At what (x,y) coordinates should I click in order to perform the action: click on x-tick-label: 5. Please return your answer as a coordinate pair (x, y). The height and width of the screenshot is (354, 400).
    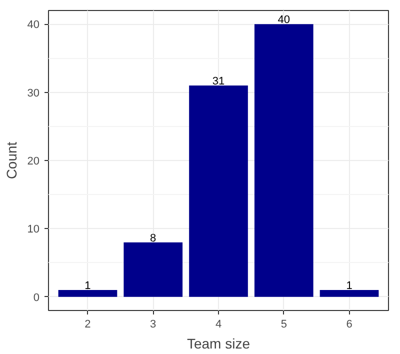
    Looking at the image, I should click on (283, 324).